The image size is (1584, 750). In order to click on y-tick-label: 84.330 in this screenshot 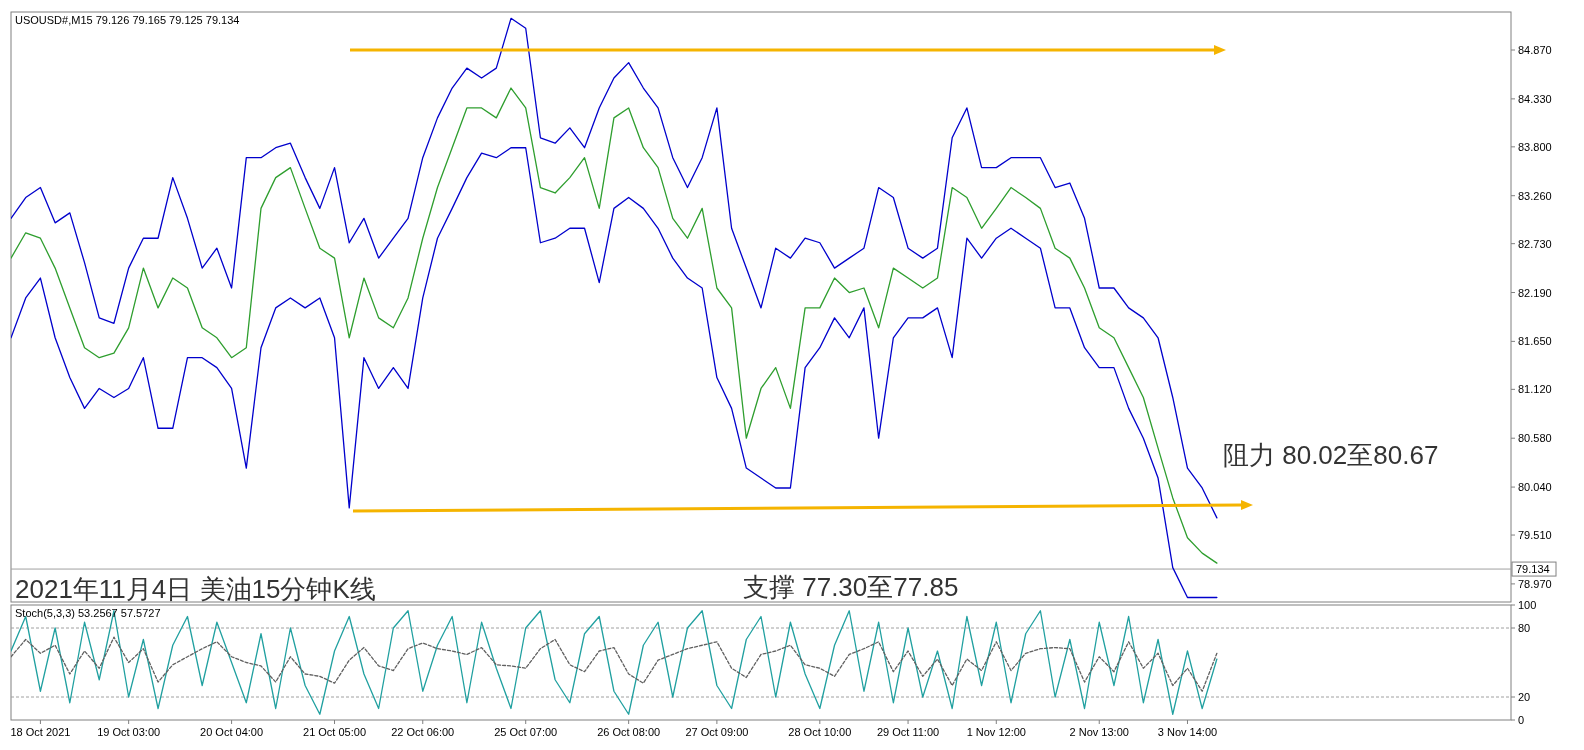, I will do `click(1535, 98)`.